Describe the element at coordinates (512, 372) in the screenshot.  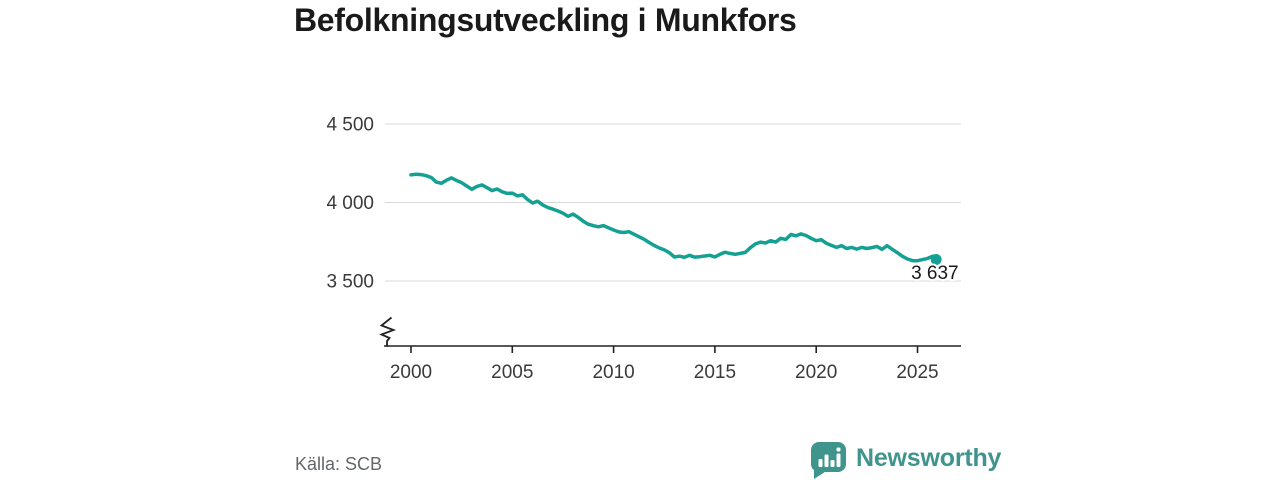
I see `x-tick-label: 2005` at that location.